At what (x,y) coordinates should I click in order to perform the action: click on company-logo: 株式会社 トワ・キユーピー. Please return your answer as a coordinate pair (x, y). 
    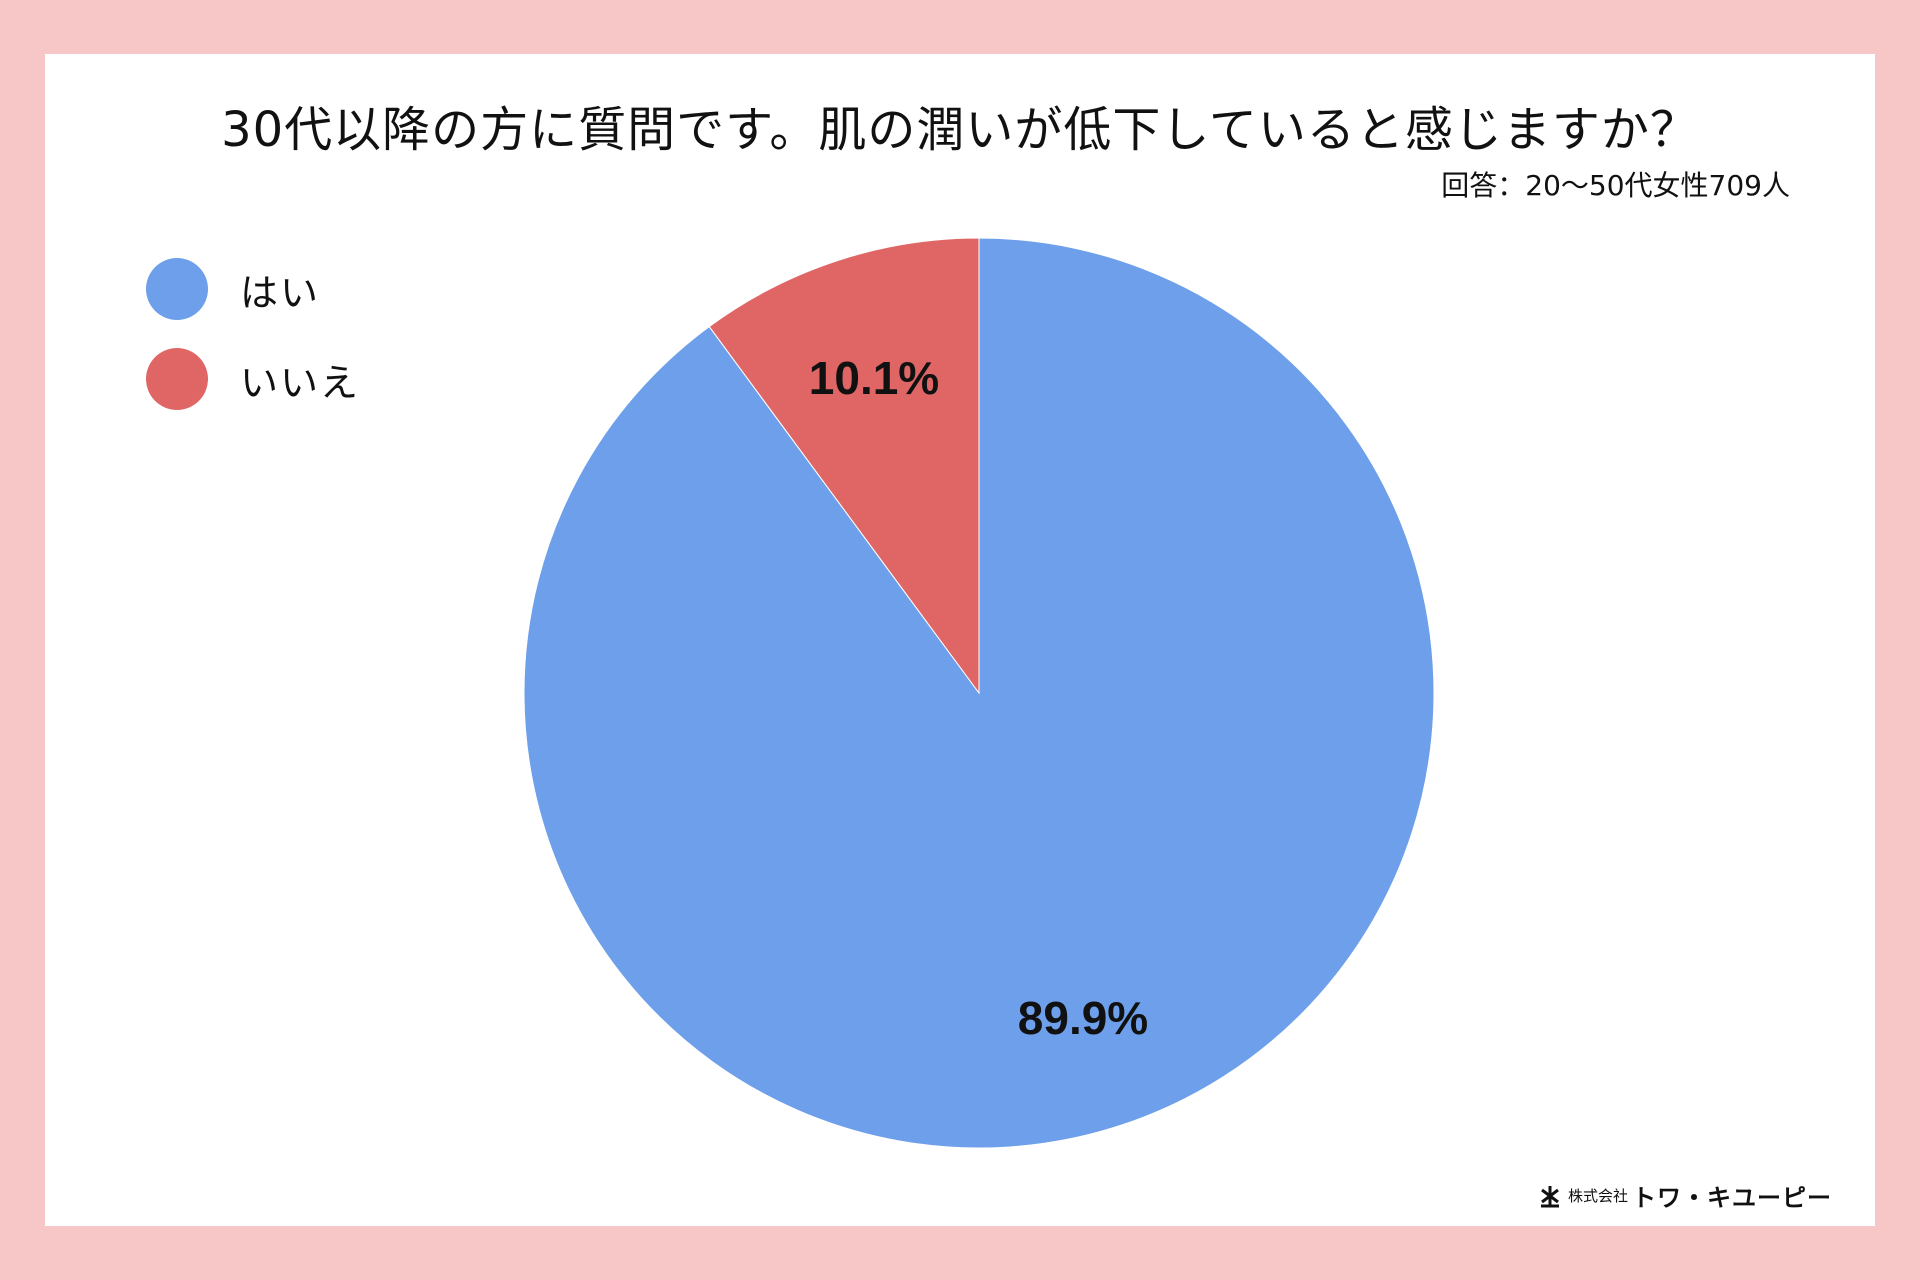
    Looking at the image, I should click on (1685, 1195).